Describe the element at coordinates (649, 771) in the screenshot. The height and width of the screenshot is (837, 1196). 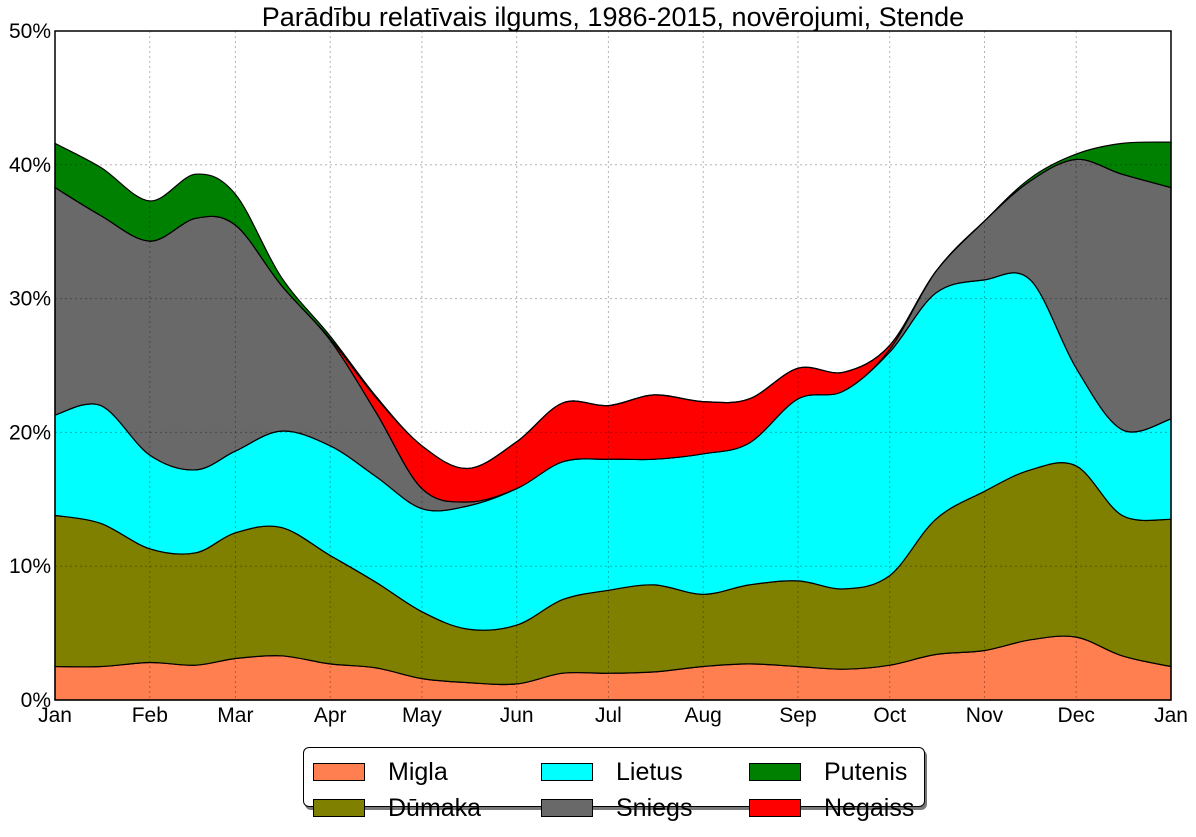
I see `legend-label-lietus: Lietus` at that location.